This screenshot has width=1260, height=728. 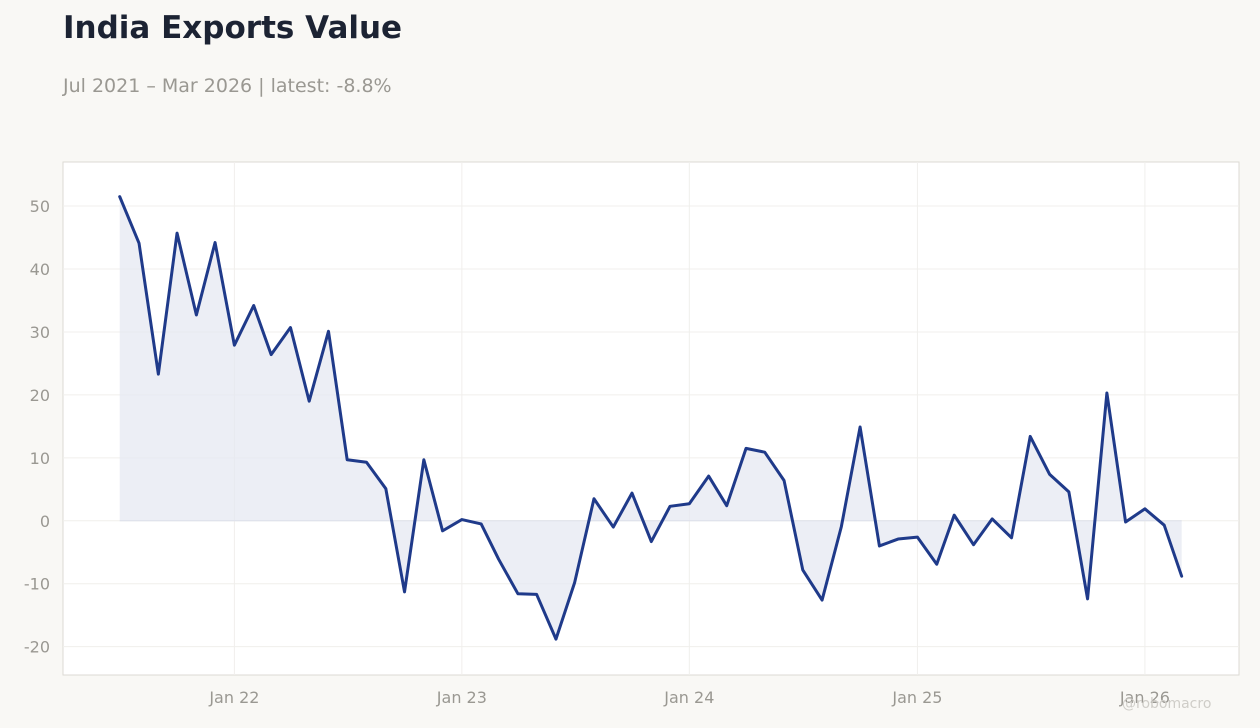 I want to click on watermark: @robomacro, so click(x=1167, y=704).